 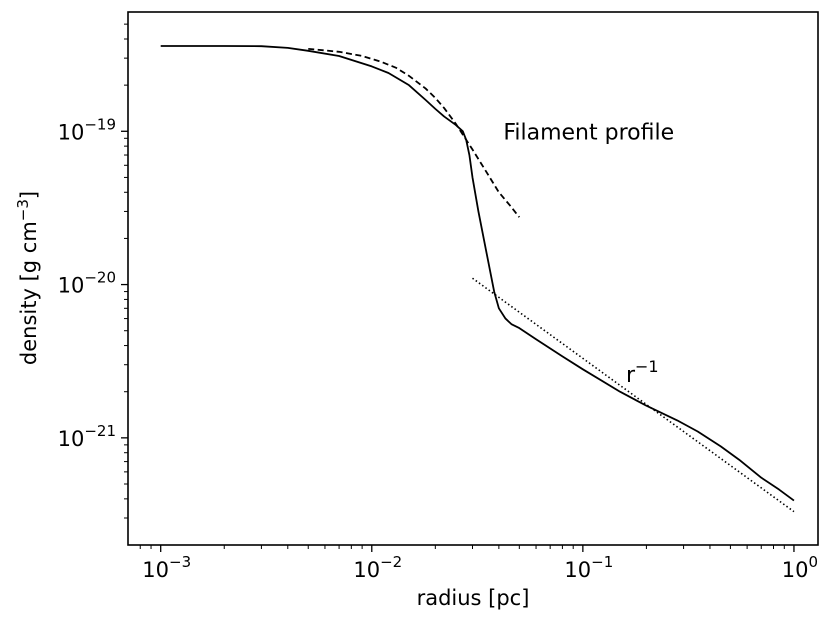 What do you see at coordinates (414, 132) in the screenshot?
I see `filament-profile-line` at bounding box center [414, 132].